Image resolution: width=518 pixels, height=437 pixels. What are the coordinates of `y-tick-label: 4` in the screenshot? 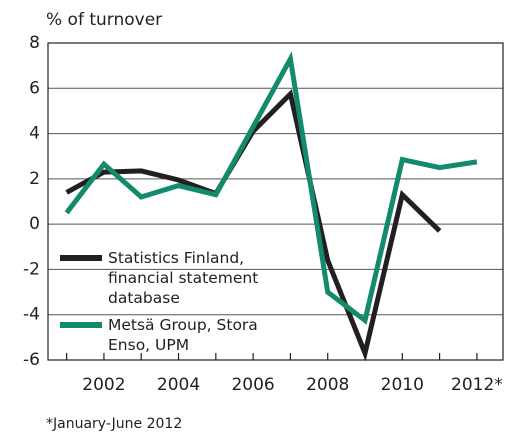 It's located at (34, 134).